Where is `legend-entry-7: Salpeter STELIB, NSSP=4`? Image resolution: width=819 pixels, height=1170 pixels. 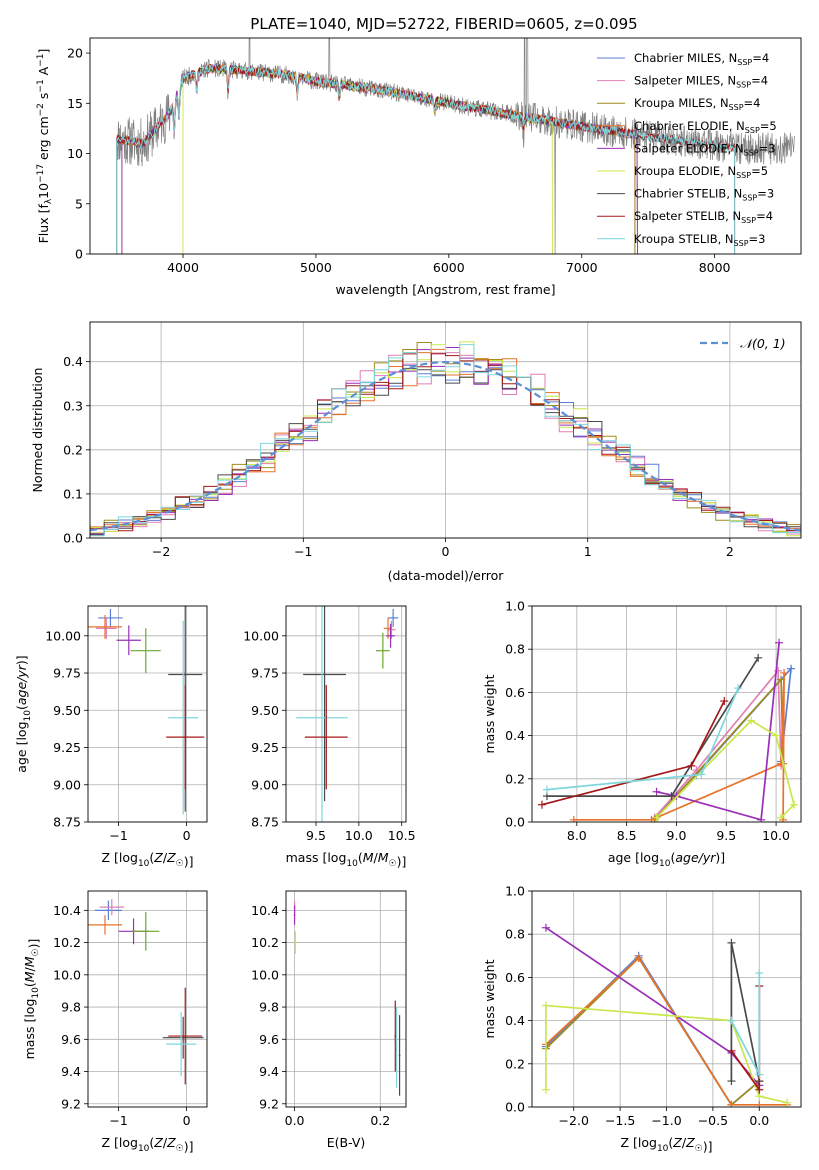
legend-entry-7: Salpeter STELIB, NSSP=4 is located at coordinates (703, 217).